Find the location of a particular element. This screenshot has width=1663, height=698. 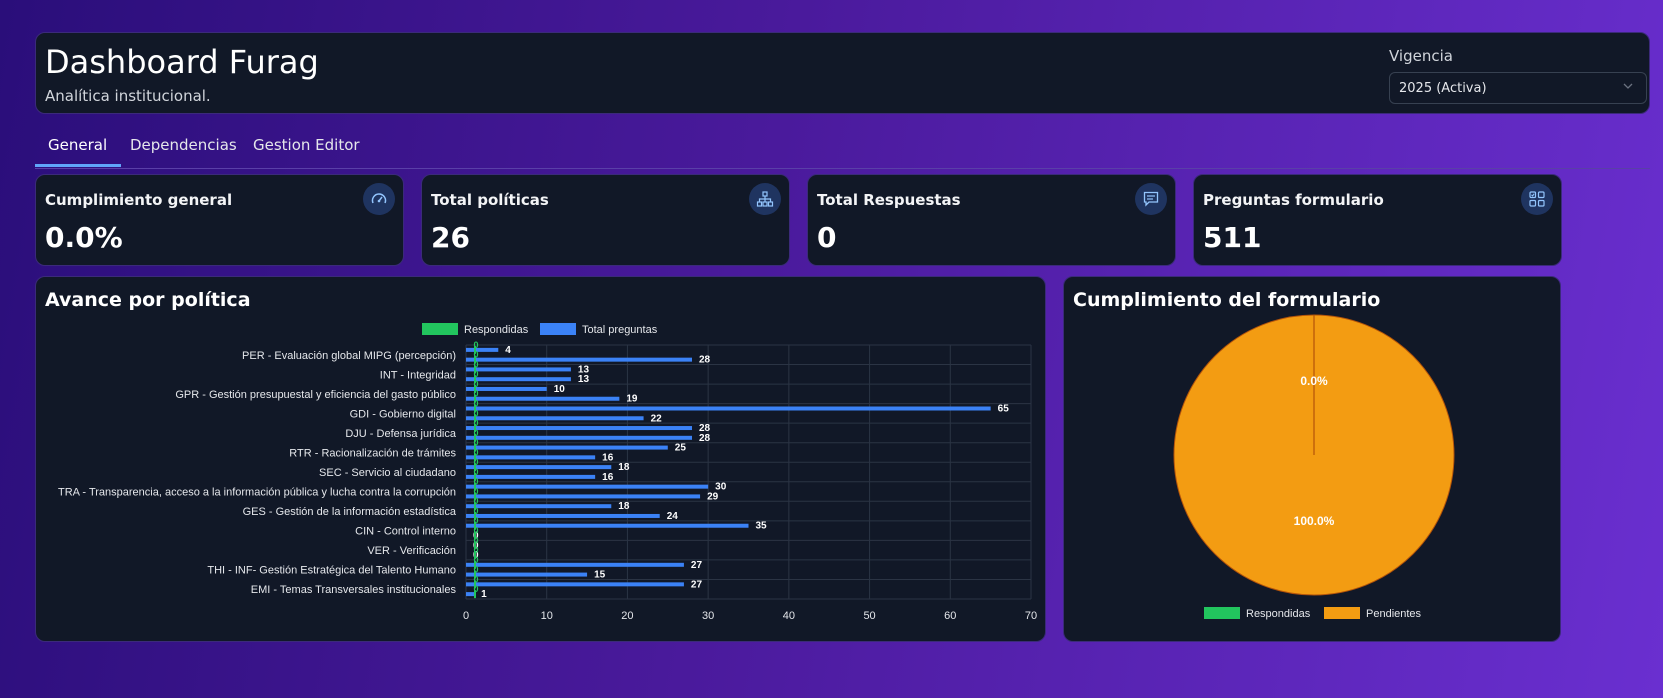

legend-swatch-respondidas is located at coordinates (440, 329).